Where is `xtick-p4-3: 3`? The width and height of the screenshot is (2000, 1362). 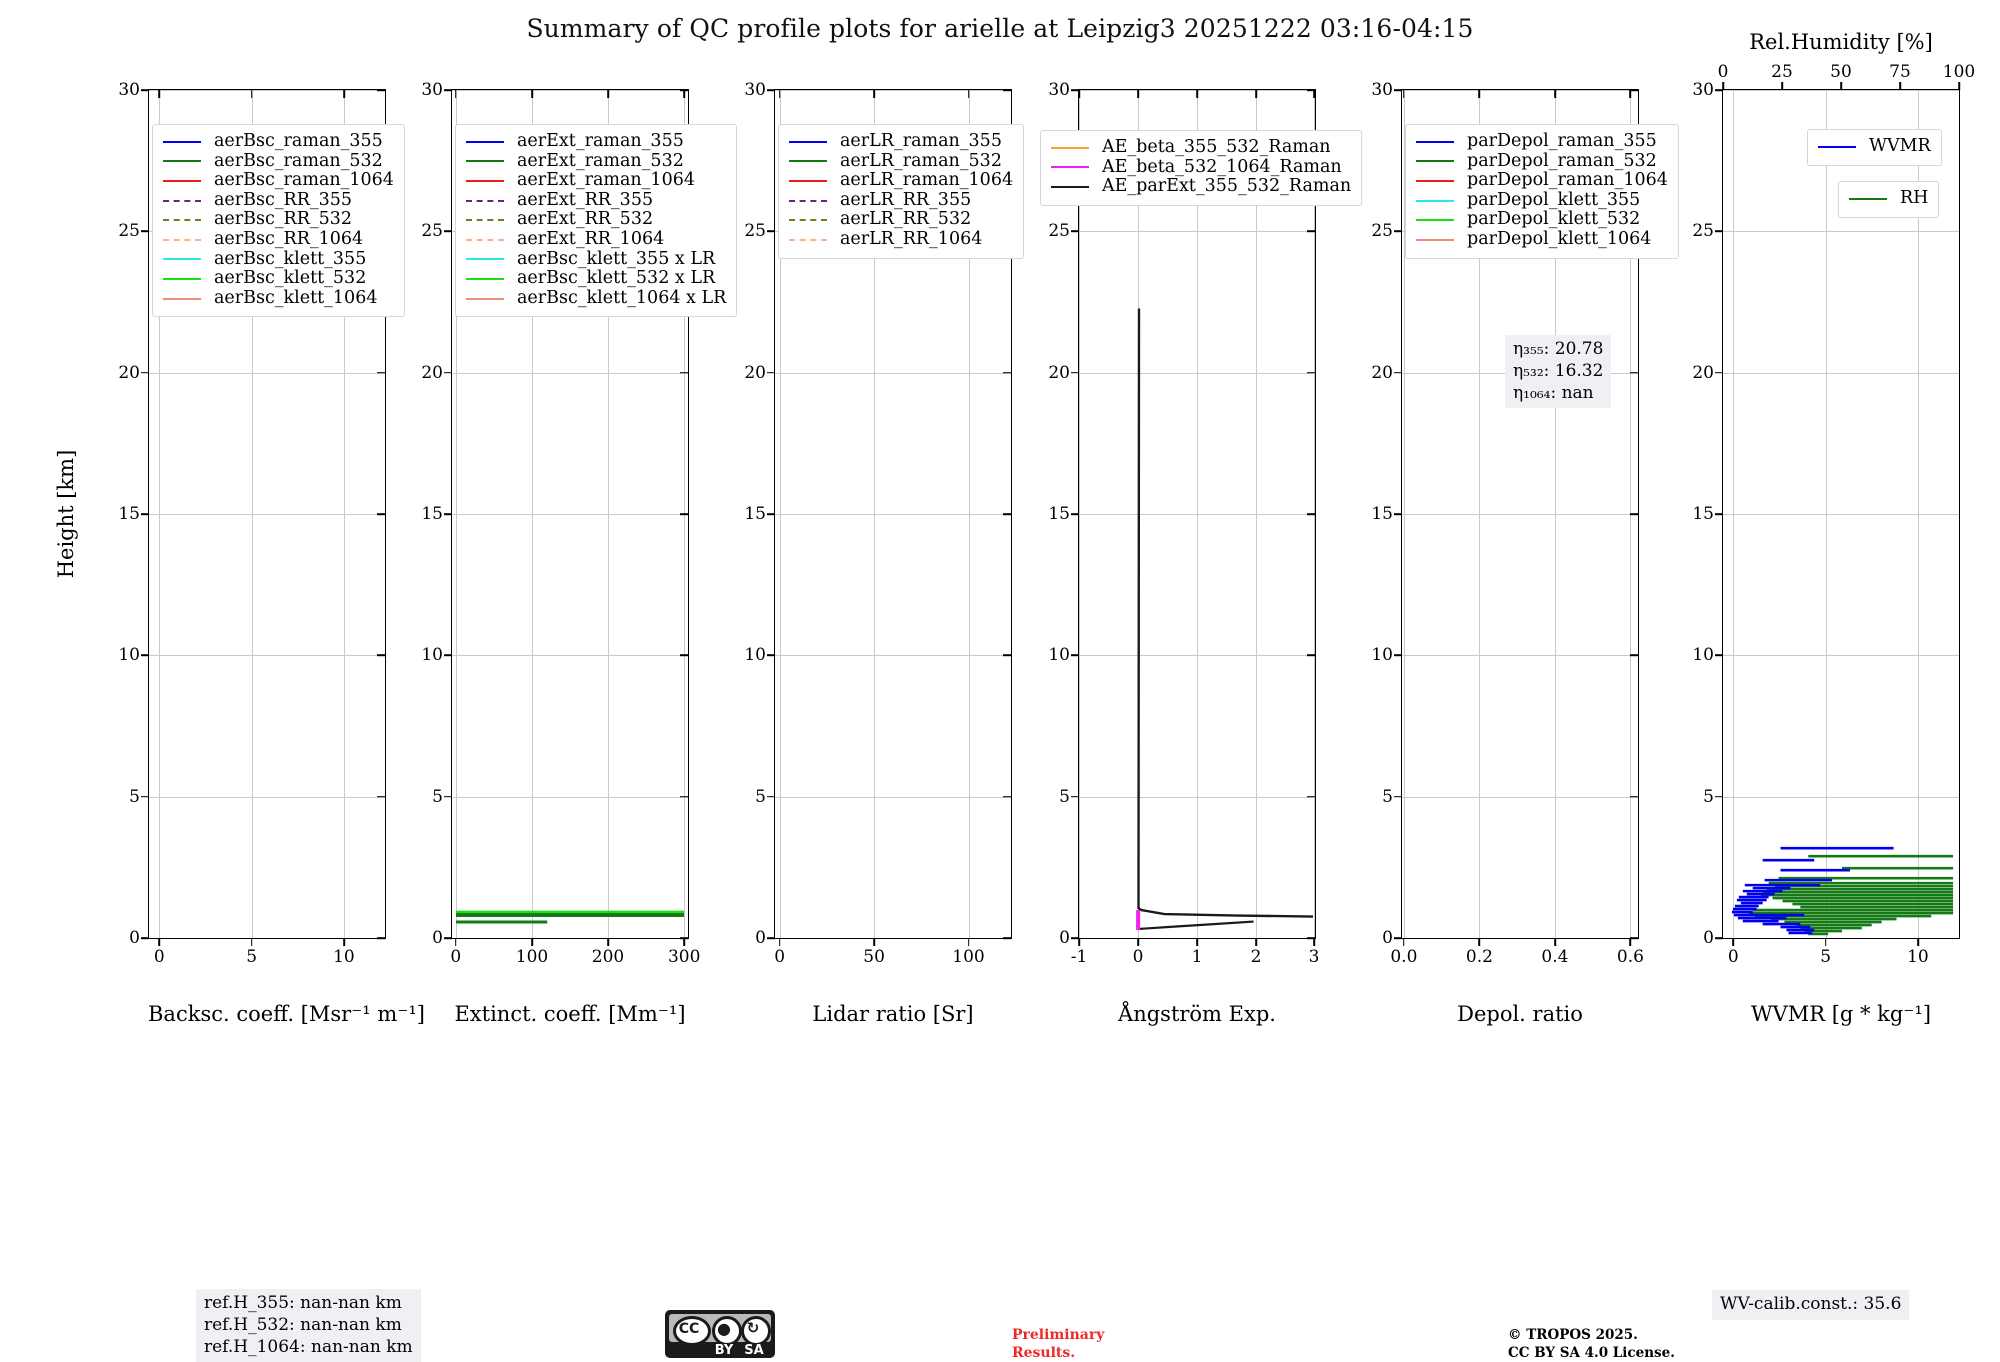
xtick-p4-3: 3 is located at coordinates (1314, 952).